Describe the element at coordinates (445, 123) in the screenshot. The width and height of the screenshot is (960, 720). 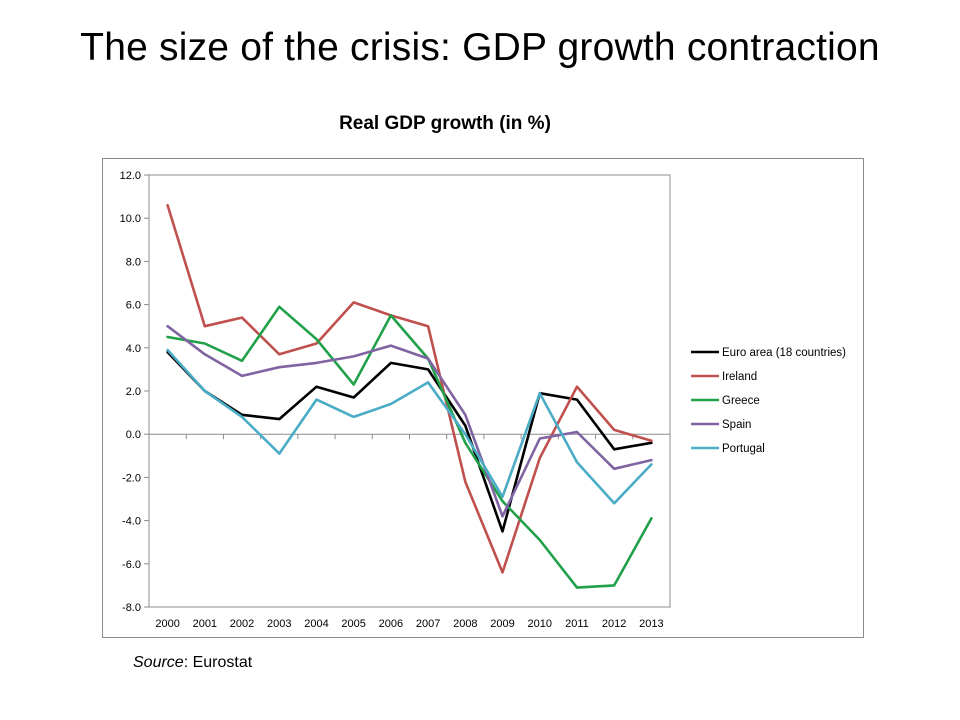
I see `chart-title: Real GDP growth (in %)` at that location.